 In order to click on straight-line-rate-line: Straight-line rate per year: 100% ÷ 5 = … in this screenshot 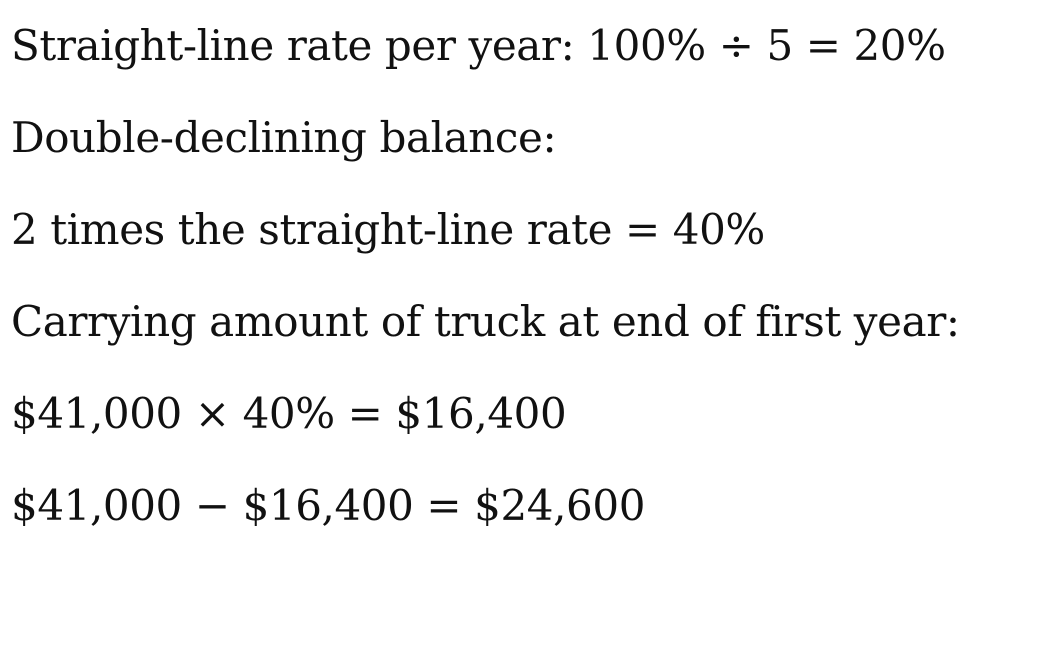, I will do `click(478, 45)`.